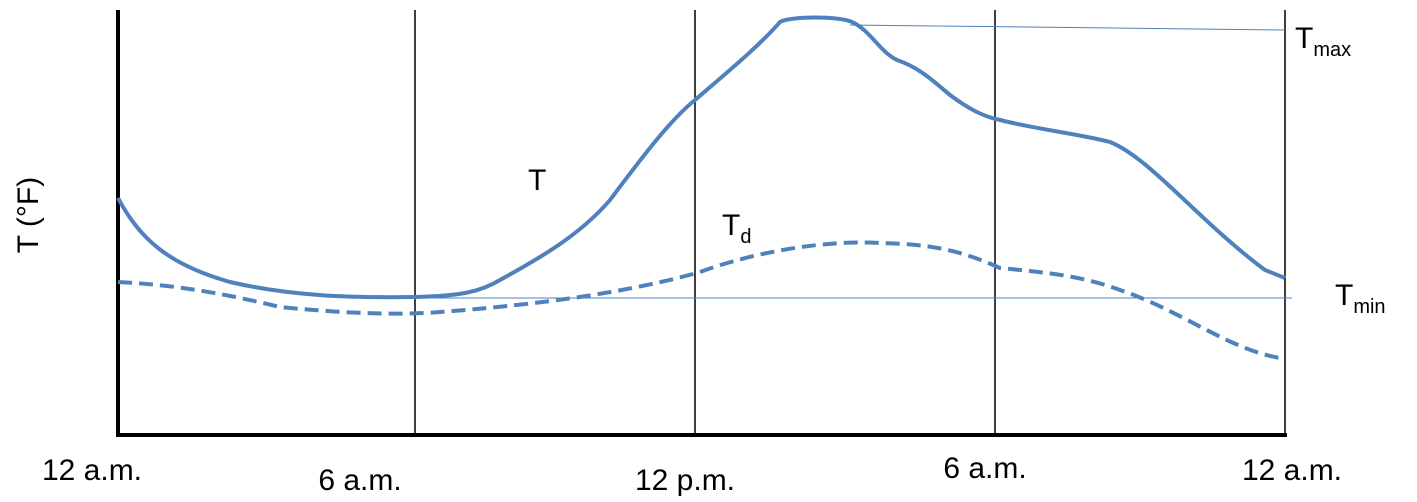  What do you see at coordinates (28, 215) in the screenshot?
I see `y-axis-label: T (°F)` at bounding box center [28, 215].